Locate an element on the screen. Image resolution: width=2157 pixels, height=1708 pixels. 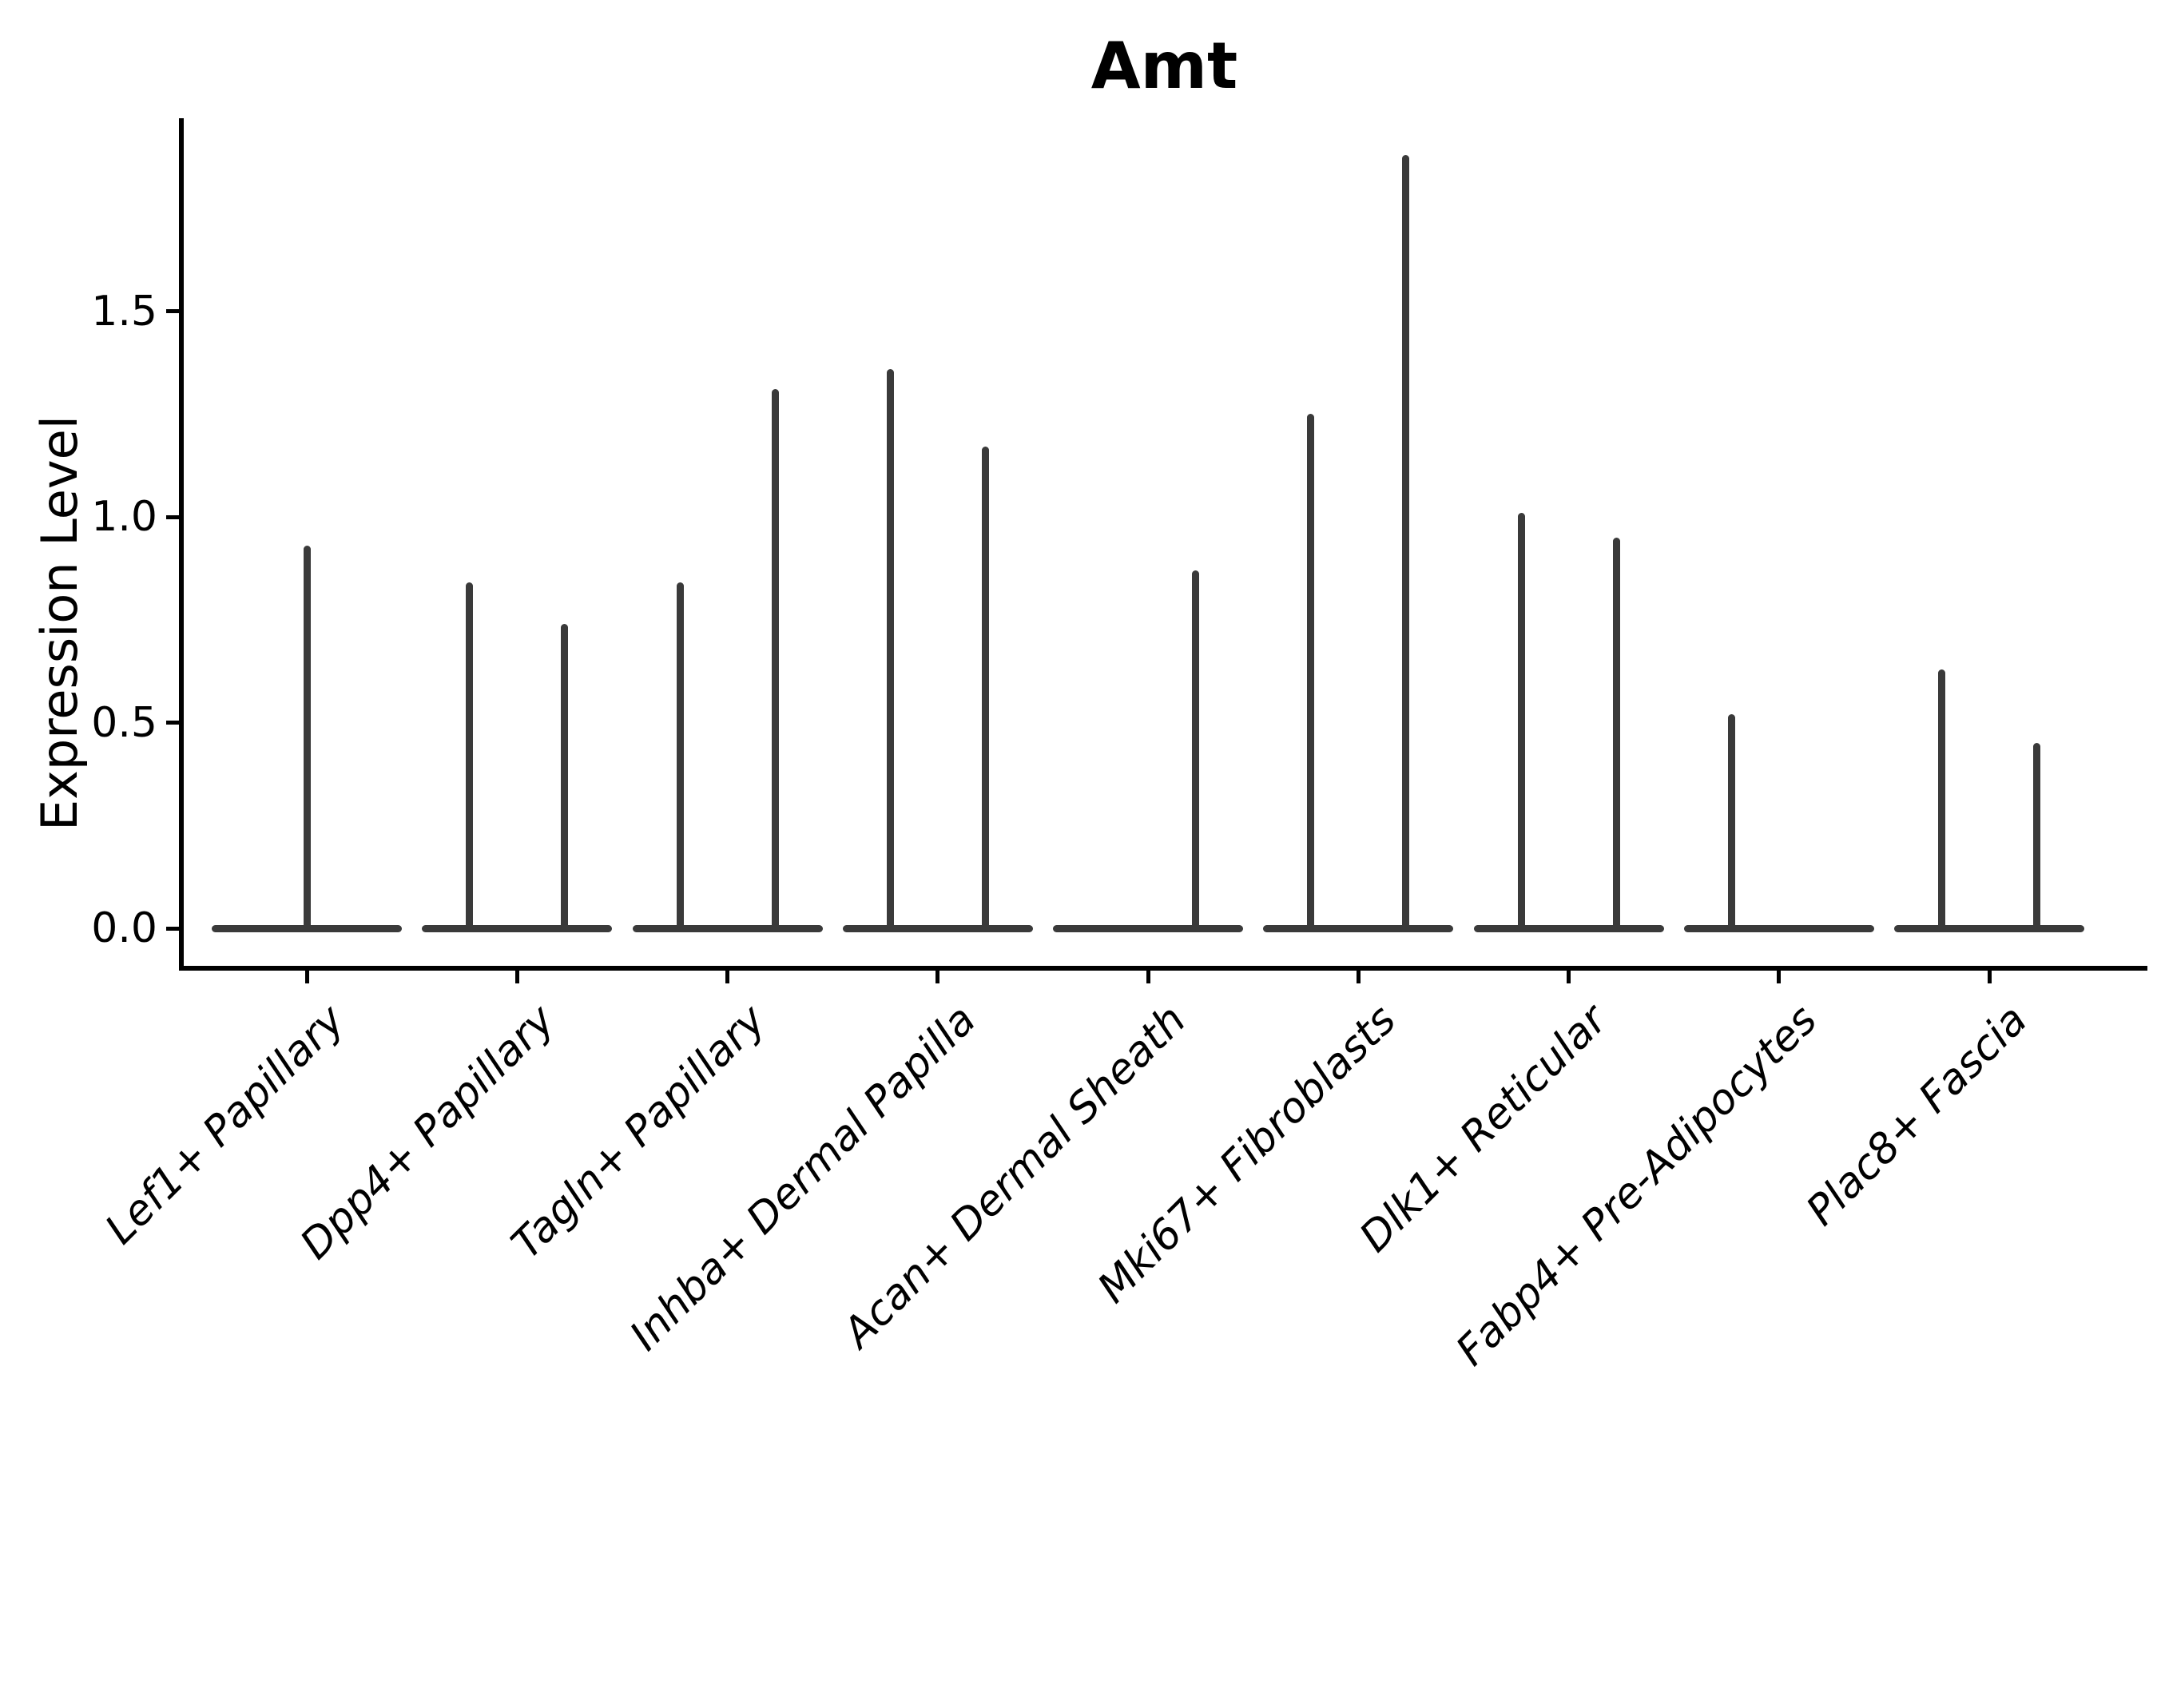
x-axis-tick-label: Mki67+ Fibroblasts is located at coordinates (1247, 1154).